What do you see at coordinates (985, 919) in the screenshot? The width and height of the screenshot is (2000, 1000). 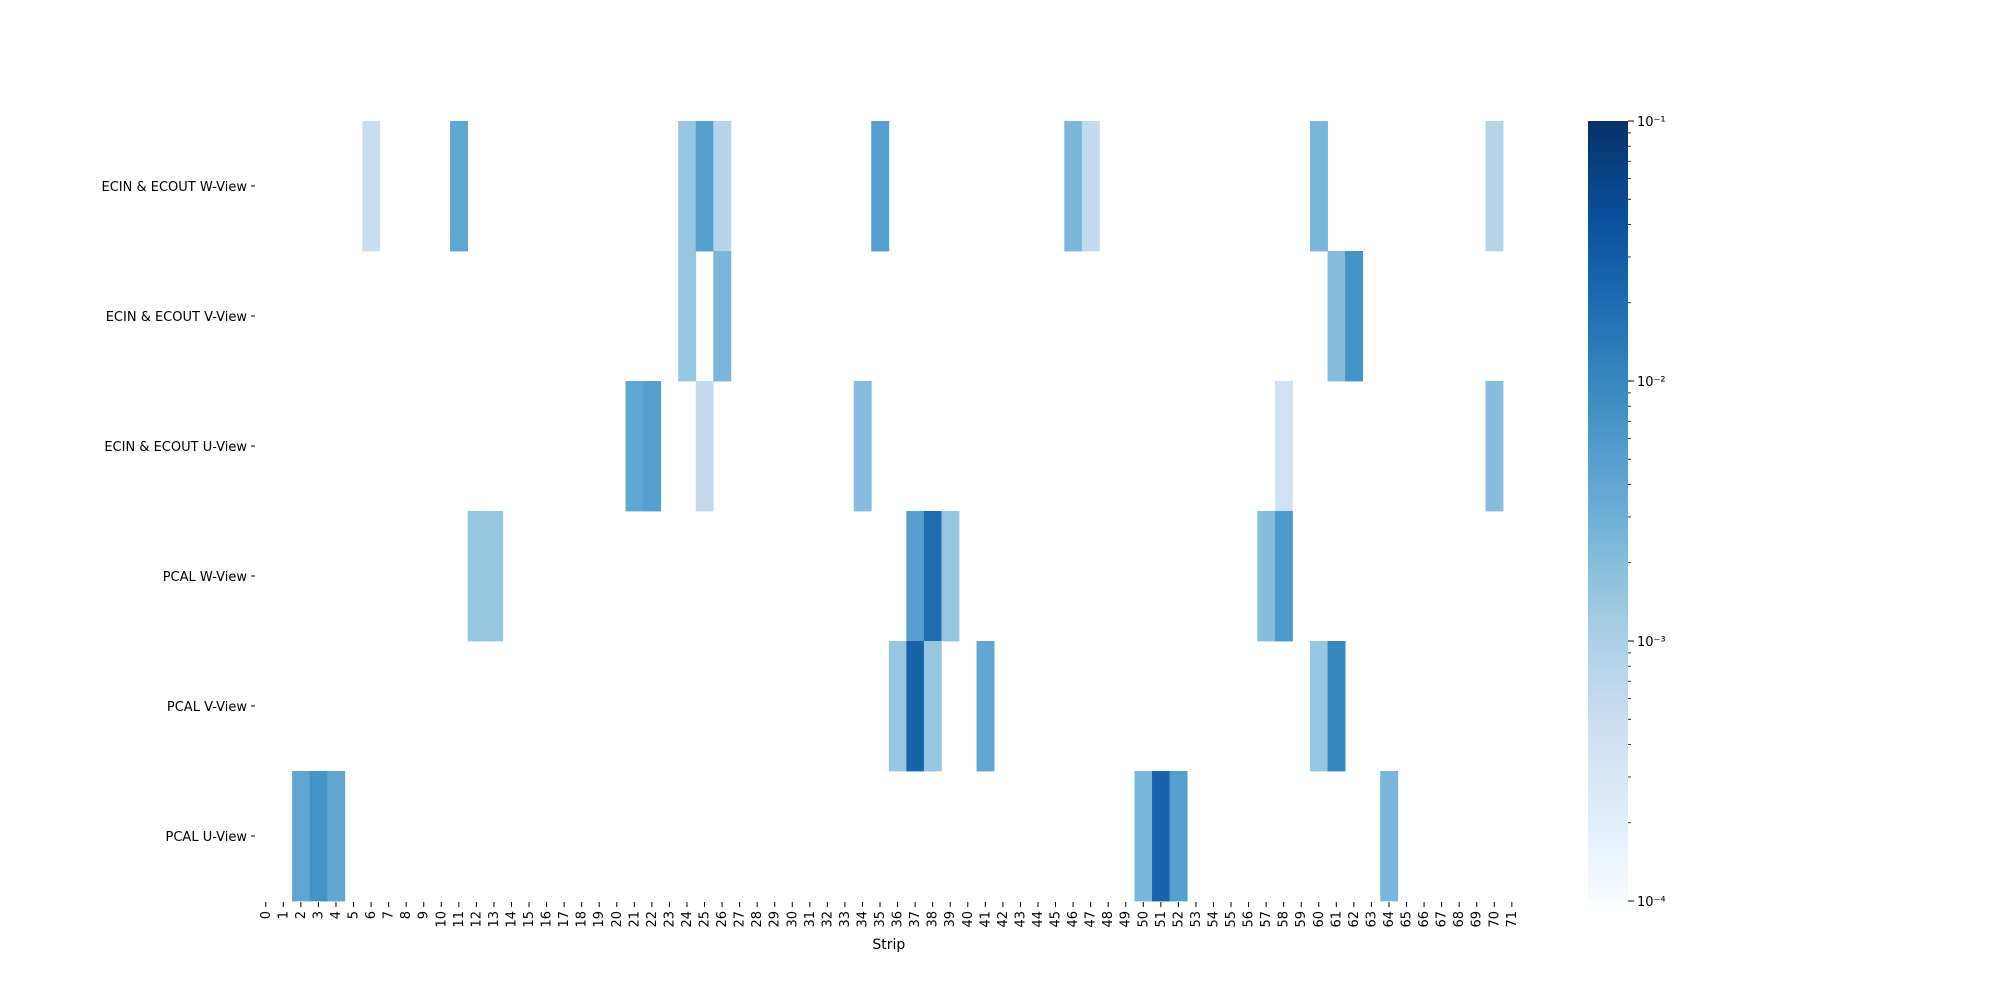 I see `x-tick-label: 41` at bounding box center [985, 919].